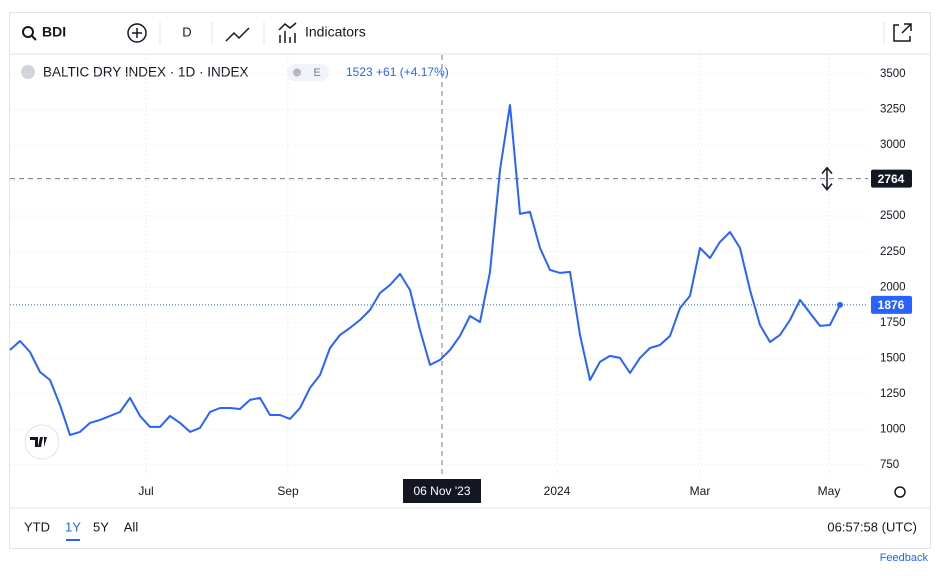 This screenshot has height=578, width=945. I want to click on price-label-bg, so click(891, 304).